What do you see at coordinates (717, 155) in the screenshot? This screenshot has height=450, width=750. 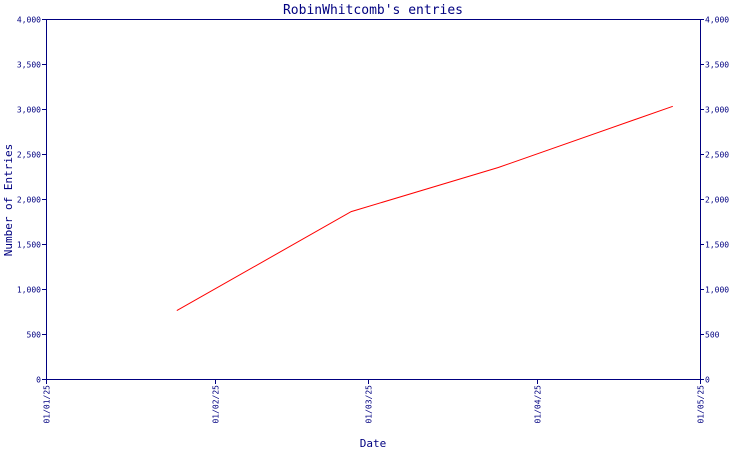 I see `y-tick-label-right: 2,500` at bounding box center [717, 155].